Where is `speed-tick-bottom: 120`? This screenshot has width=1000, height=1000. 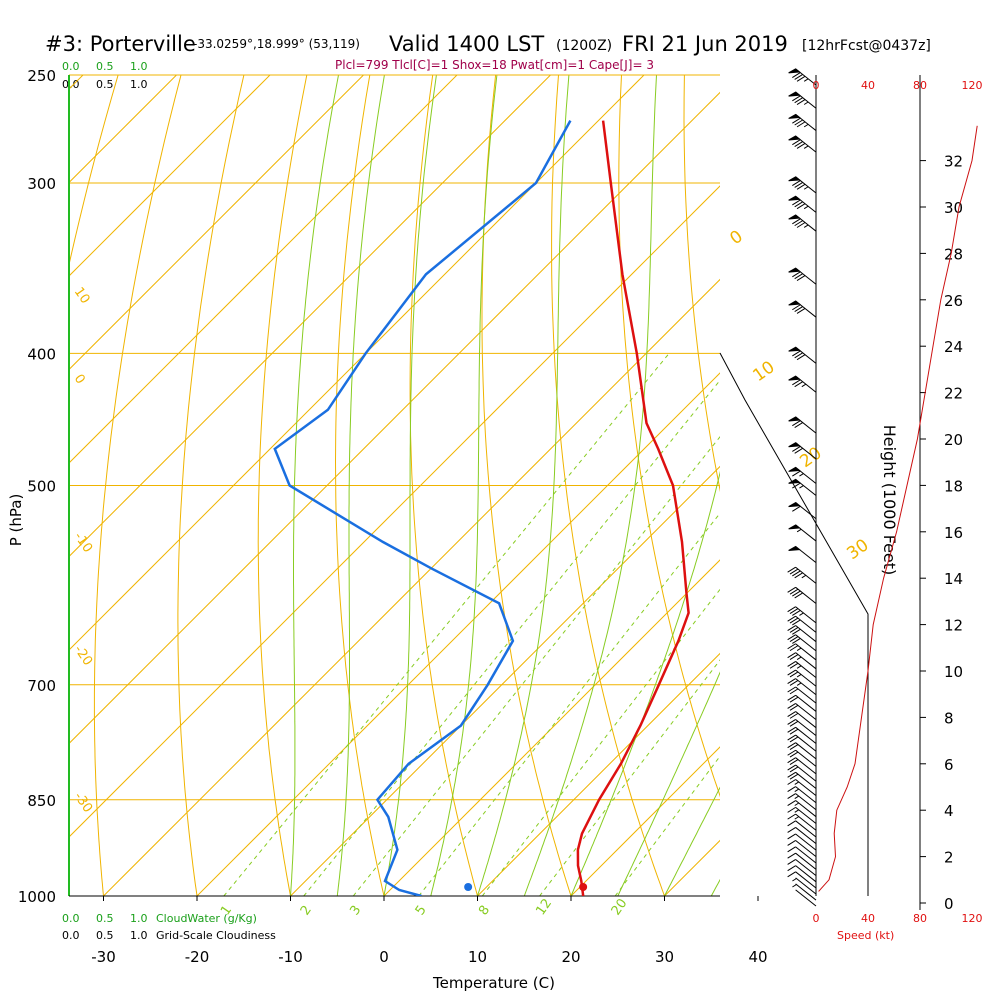 speed-tick-bottom: 120 is located at coordinates (972, 918).